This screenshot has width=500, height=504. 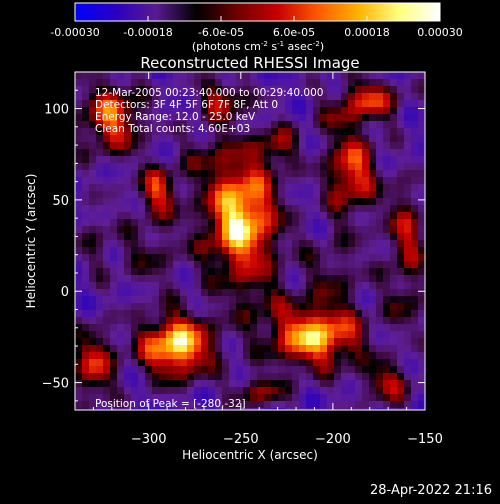 I want to click on clean-counts-text: Clean Total counts: 4.60E+03, so click(x=172, y=129).